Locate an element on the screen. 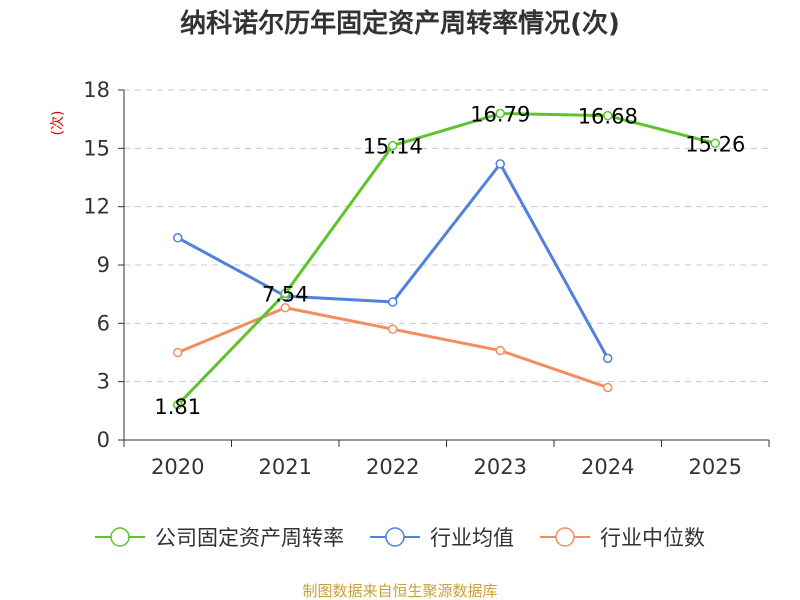 This screenshot has height=600, width=800. series-line is located at coordinates (393, 347).